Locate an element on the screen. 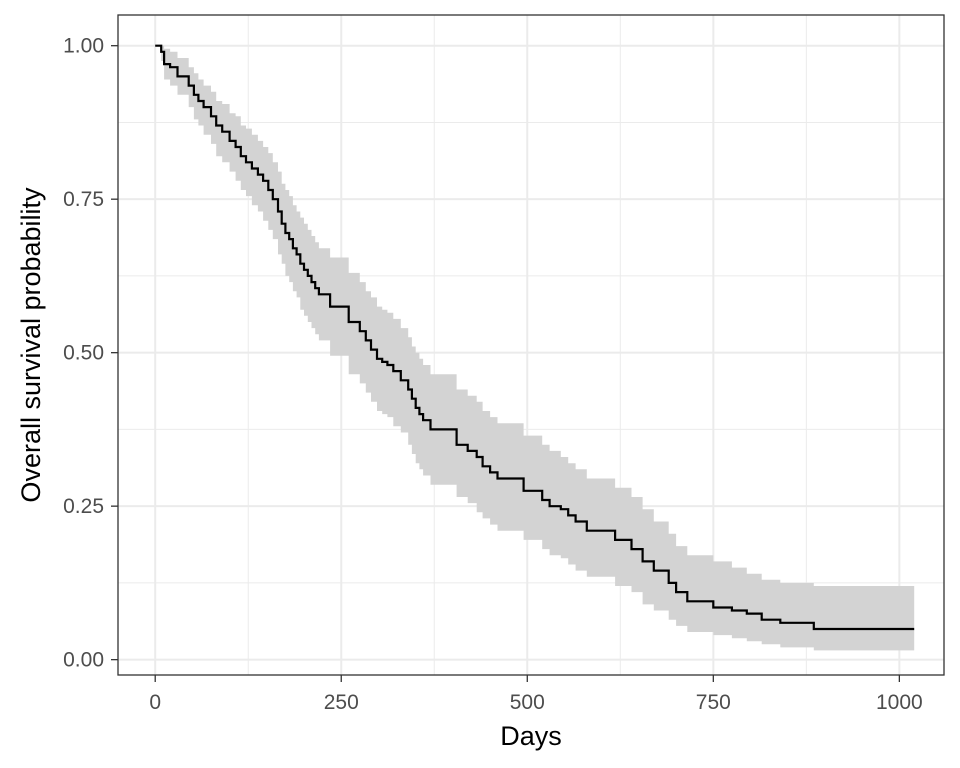 The height and width of the screenshot is (768, 960). y-axis-title: Overall survival probability is located at coordinates (31, 345).